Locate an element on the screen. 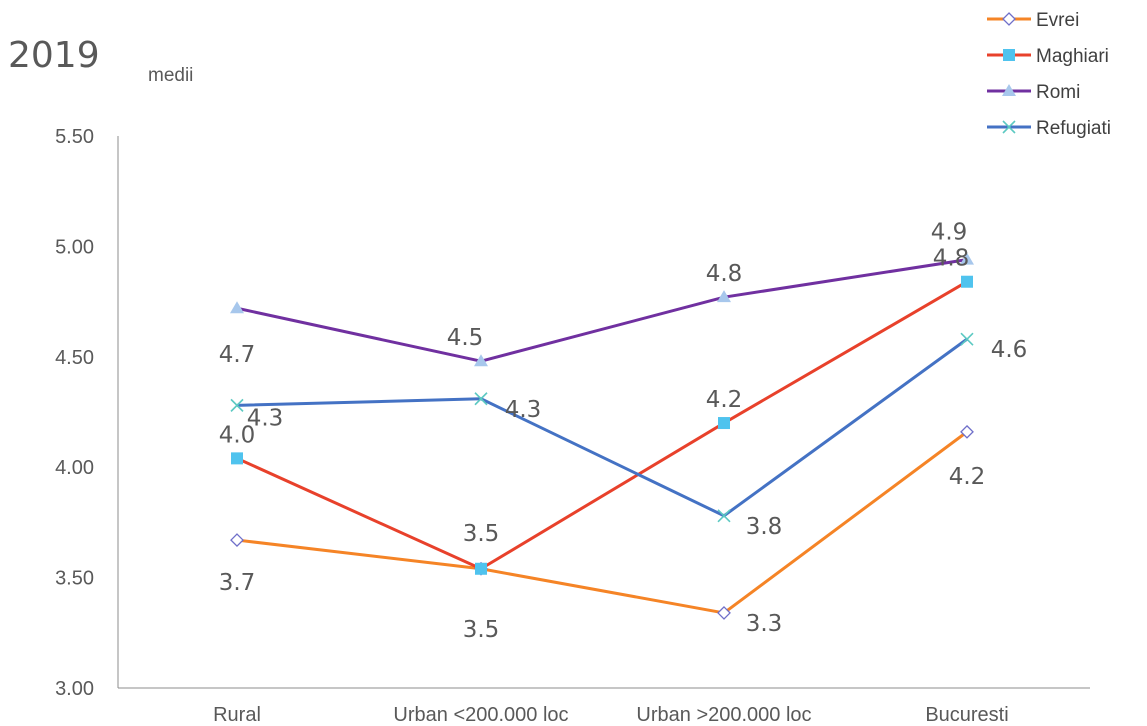  legend-entry-maghiari: Maghiari is located at coordinates (1048, 56).